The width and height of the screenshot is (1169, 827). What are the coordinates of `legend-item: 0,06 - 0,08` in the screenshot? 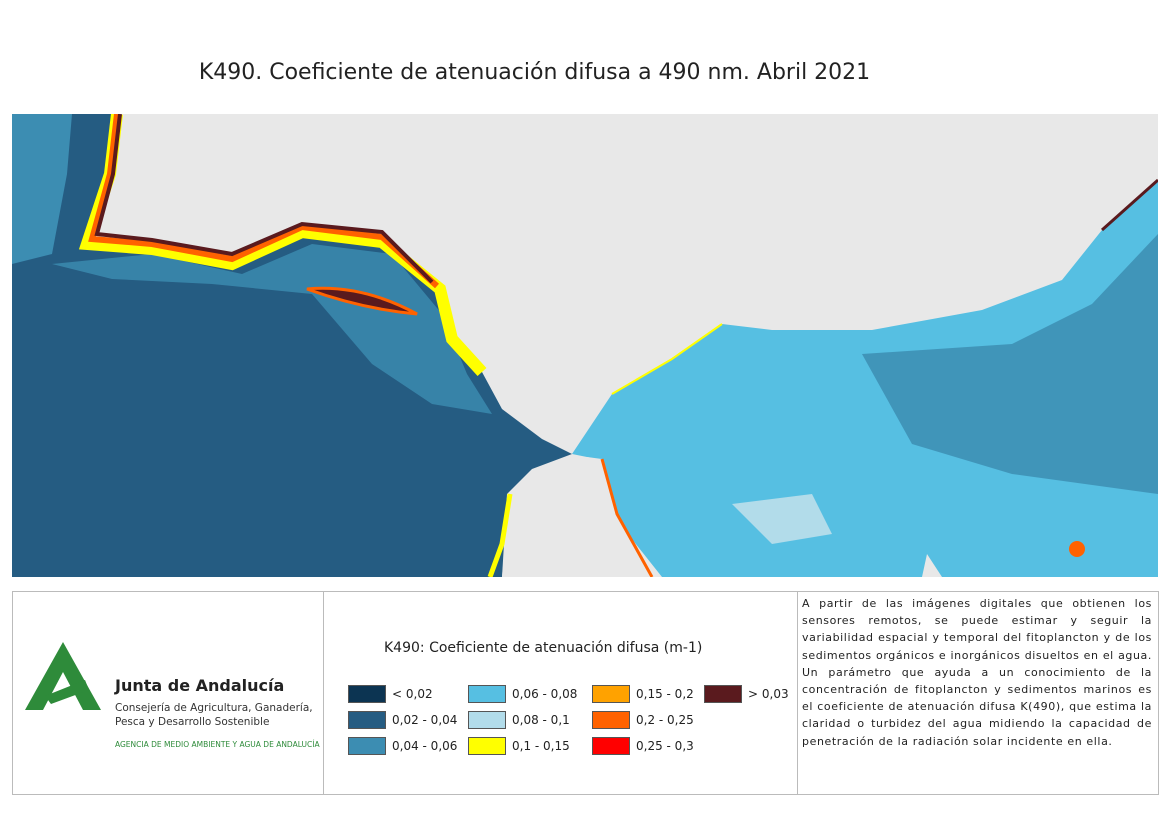 It's located at (522, 694).